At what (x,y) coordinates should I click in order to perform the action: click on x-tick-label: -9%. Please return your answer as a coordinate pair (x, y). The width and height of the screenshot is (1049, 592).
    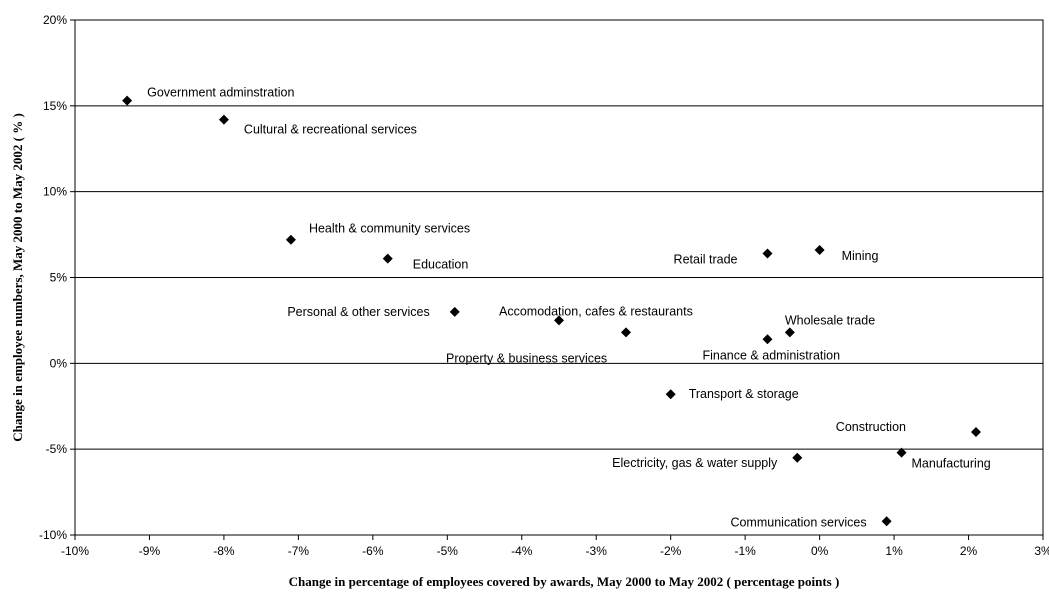
    Looking at the image, I should click on (150, 551).